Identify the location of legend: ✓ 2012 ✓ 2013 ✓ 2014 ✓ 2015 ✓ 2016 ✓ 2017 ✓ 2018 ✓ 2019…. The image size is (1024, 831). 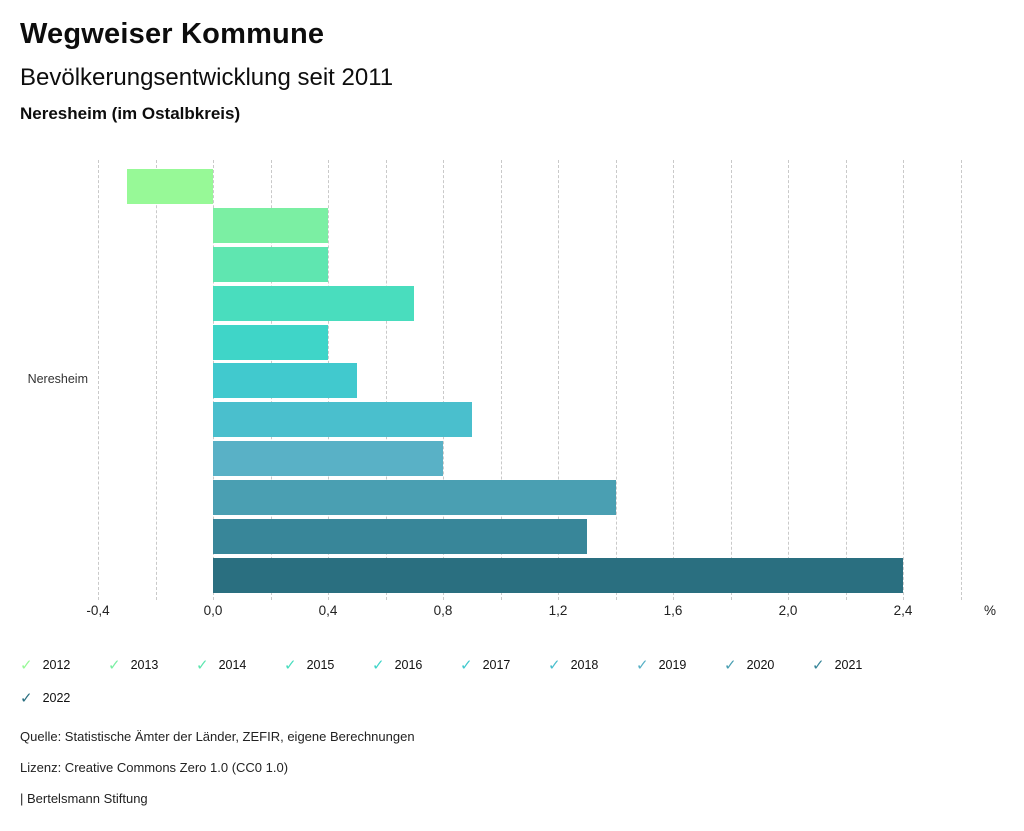
(475, 681).